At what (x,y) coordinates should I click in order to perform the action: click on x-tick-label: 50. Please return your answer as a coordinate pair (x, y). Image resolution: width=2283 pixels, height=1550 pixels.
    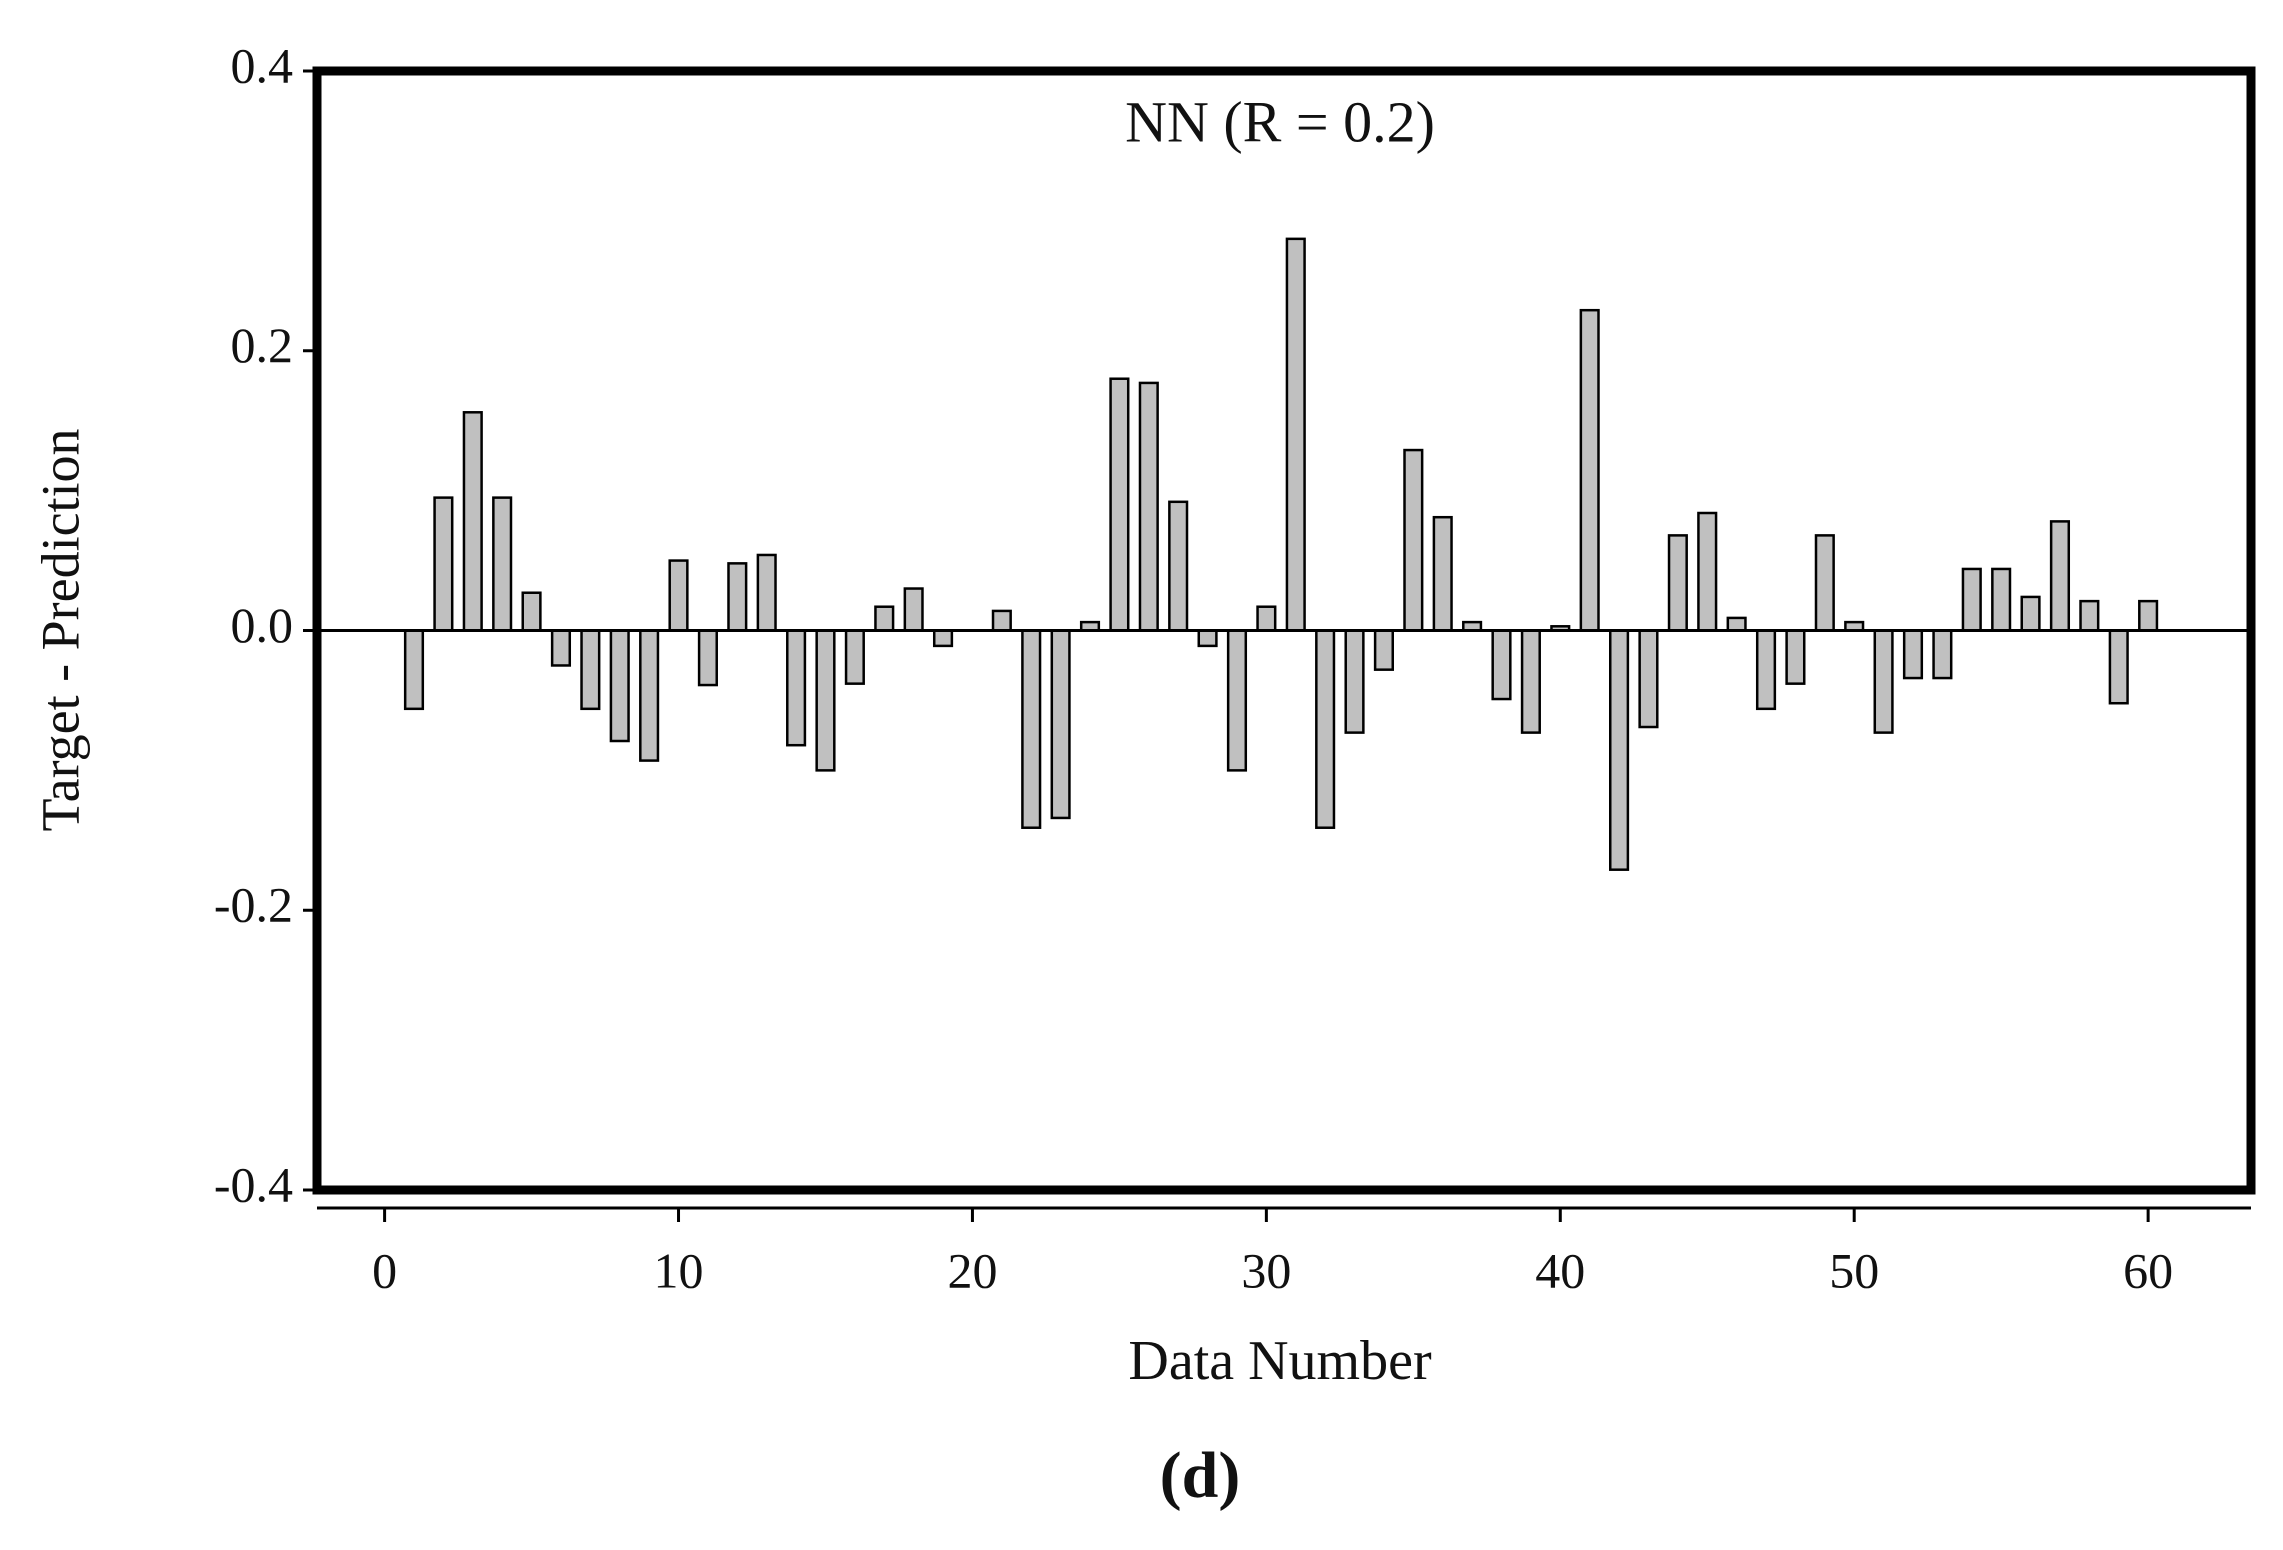
    Looking at the image, I should click on (1854, 1270).